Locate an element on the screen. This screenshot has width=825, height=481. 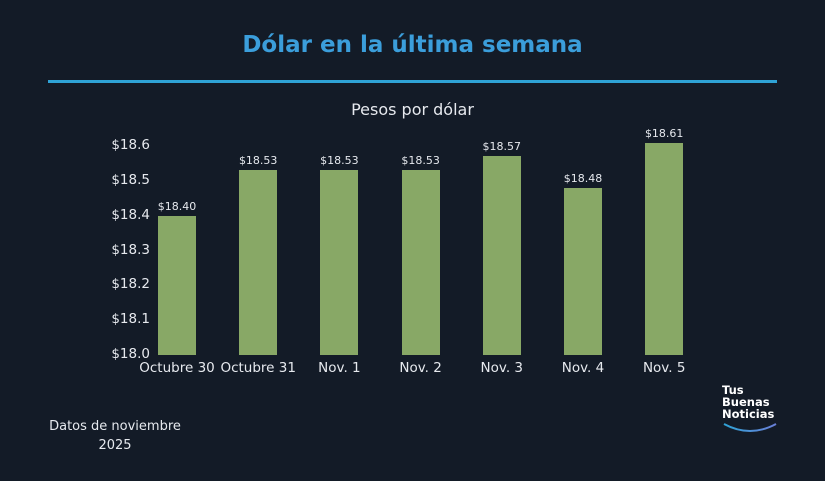
note-line-1: Datos de noviembre is located at coordinates (115, 426).